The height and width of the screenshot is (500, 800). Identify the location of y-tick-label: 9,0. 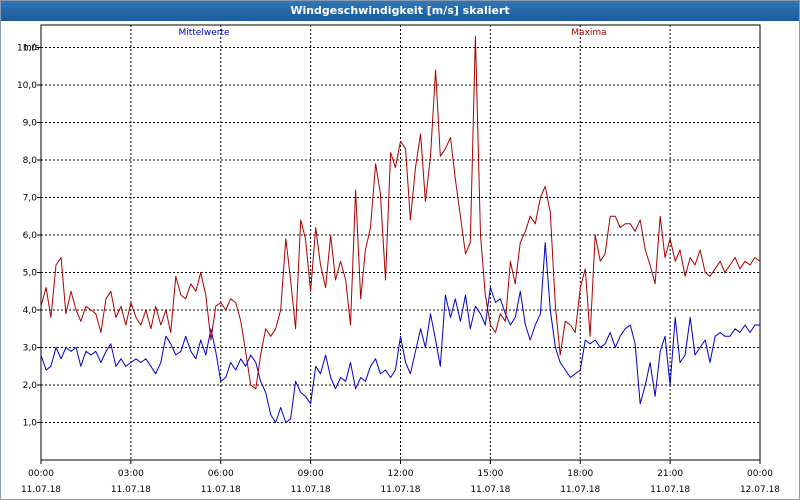
(30, 124).